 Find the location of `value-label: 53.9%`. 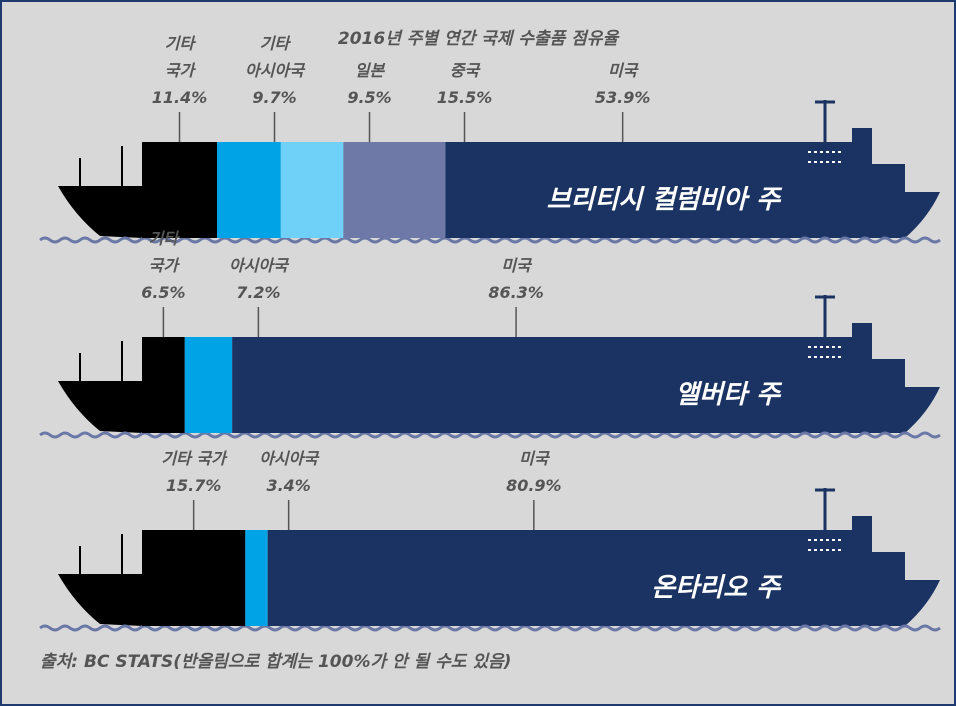

value-label: 53.9% is located at coordinates (623, 97).